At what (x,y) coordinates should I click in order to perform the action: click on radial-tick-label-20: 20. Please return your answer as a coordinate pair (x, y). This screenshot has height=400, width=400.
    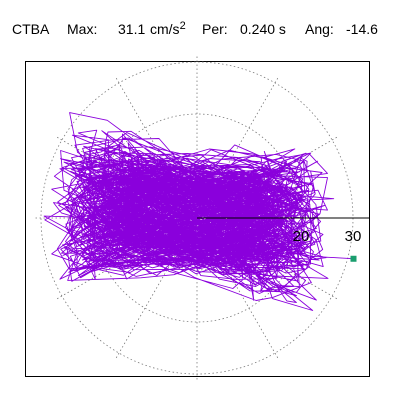
    Looking at the image, I should click on (301, 236).